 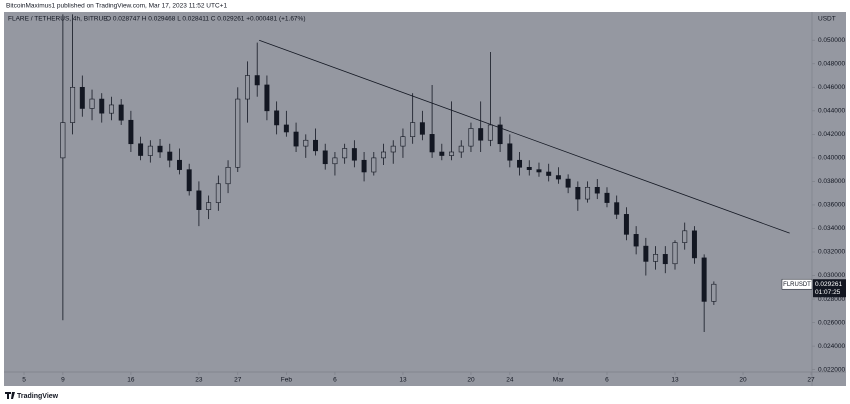 I want to click on y-tick-label: 0.032000, so click(x=831, y=252).